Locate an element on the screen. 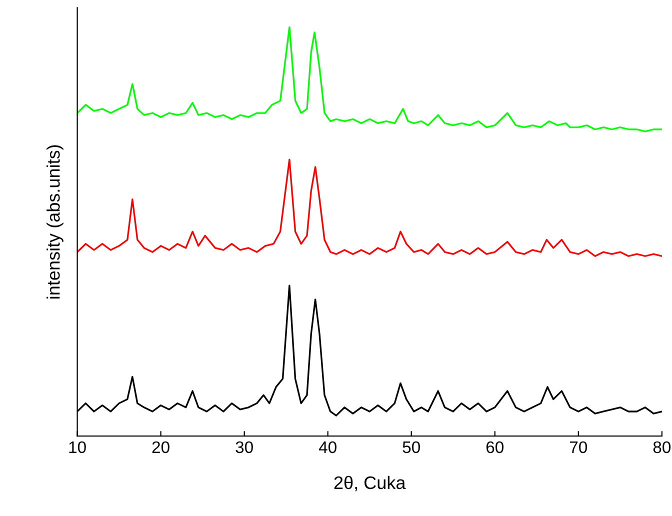 The height and width of the screenshot is (516, 672). y-axis-title: intensity (abs.units) is located at coordinates (55, 221).